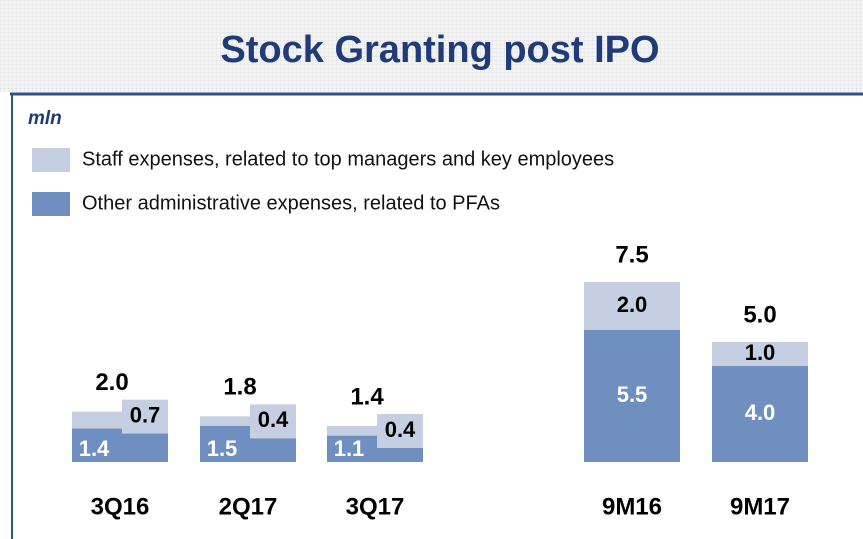  What do you see at coordinates (439, 50) in the screenshot?
I see `chart-title: Stock Granting post IPO` at bounding box center [439, 50].